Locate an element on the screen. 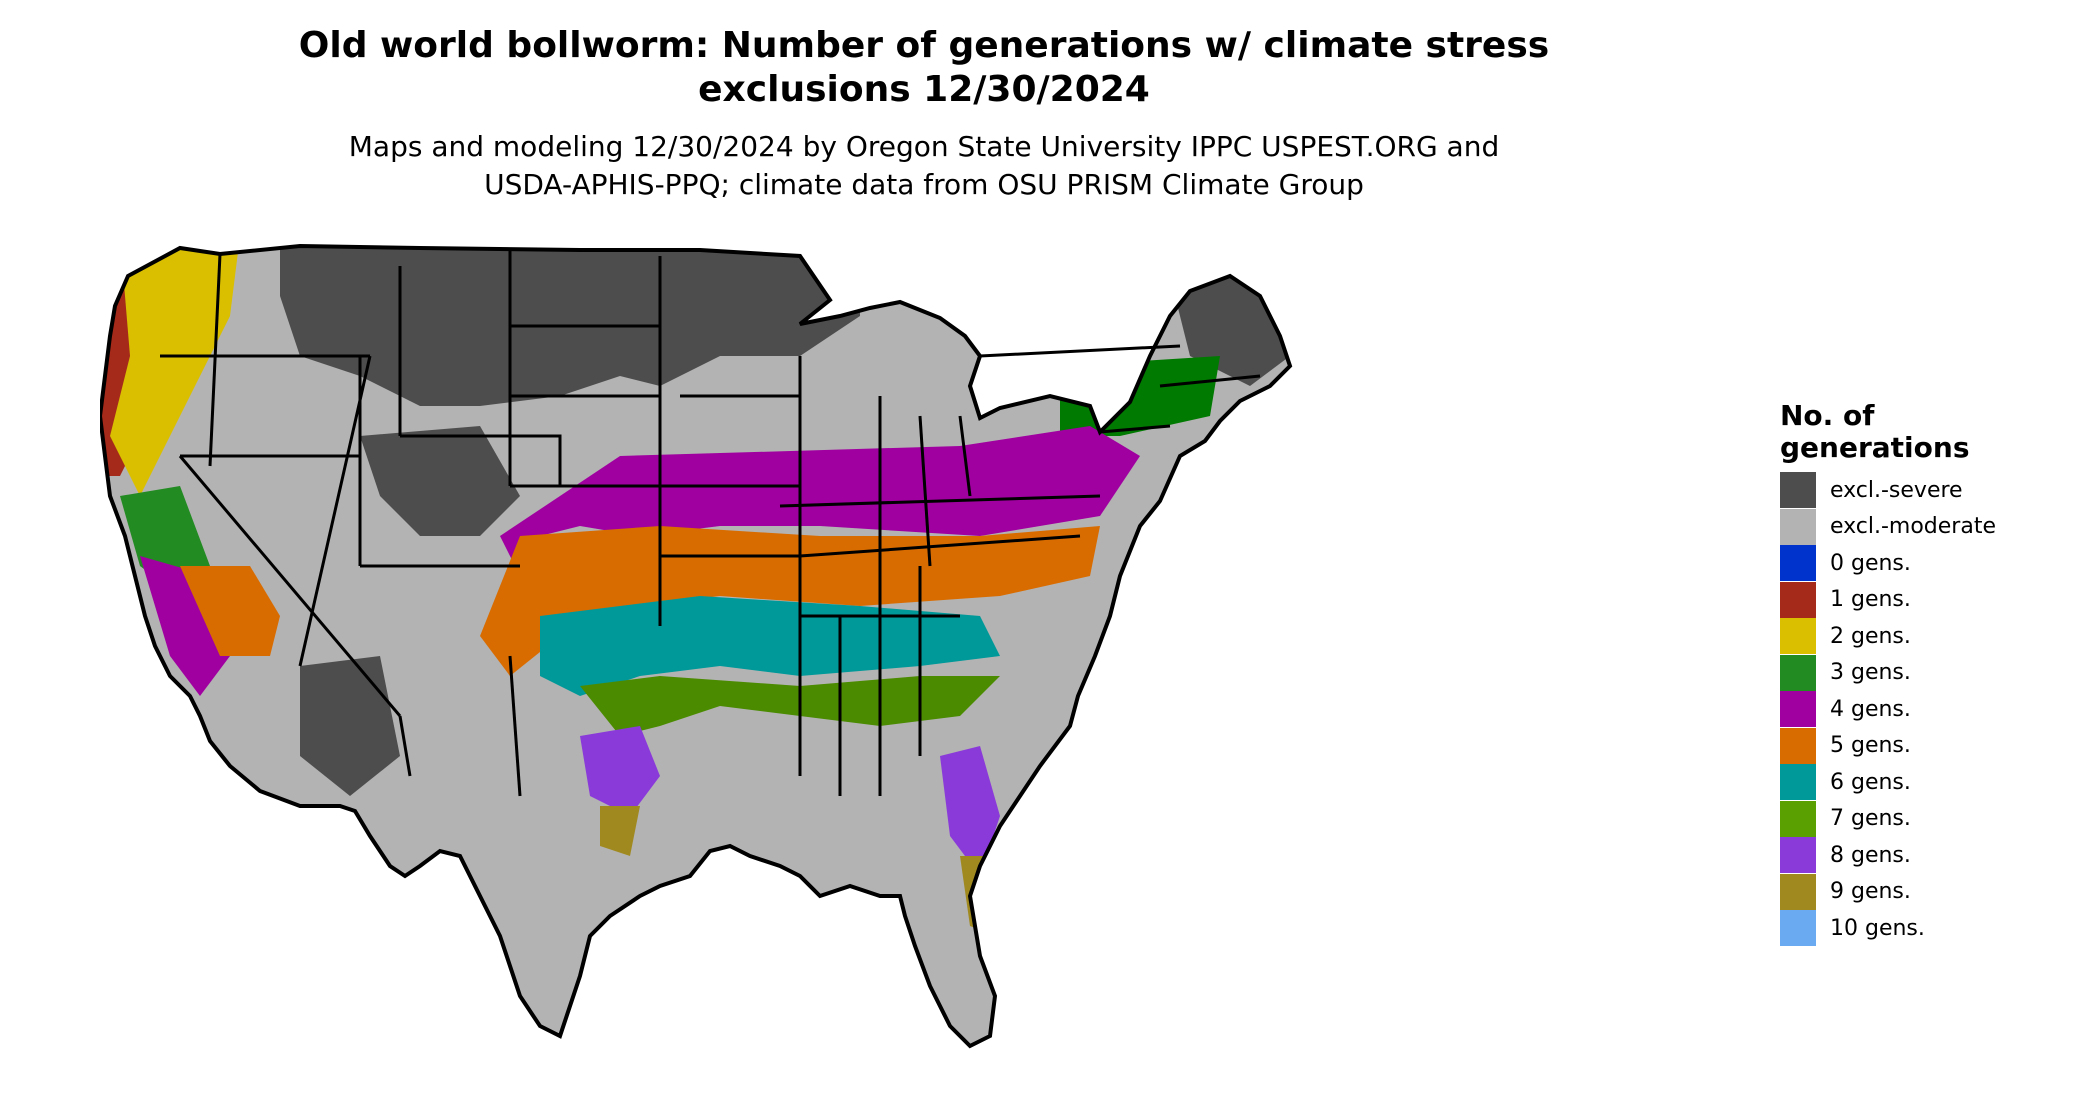 Image resolution: width=2100 pixels, height=1116 pixels. legend-item: excl.-severe is located at coordinates (1930, 490).